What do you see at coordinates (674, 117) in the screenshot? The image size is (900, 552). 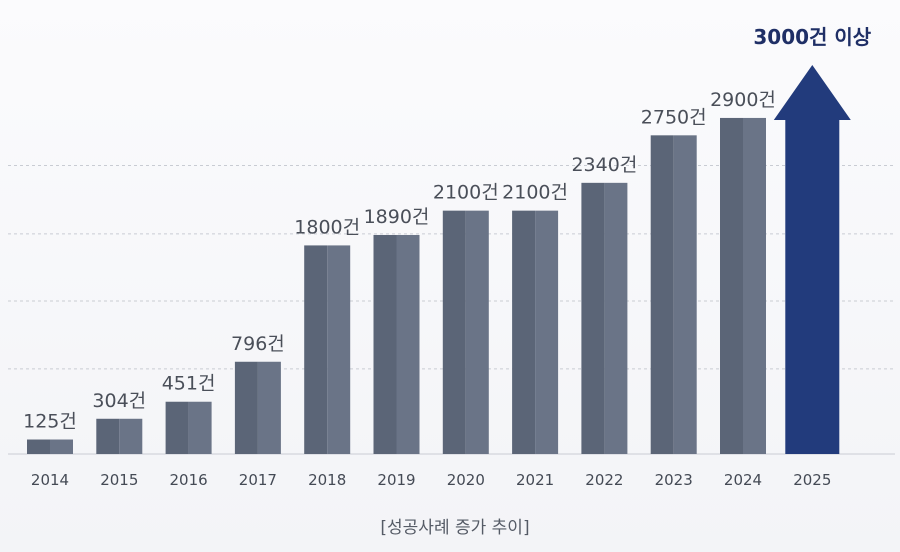 I see `value-label-2023: 2750건` at bounding box center [674, 117].